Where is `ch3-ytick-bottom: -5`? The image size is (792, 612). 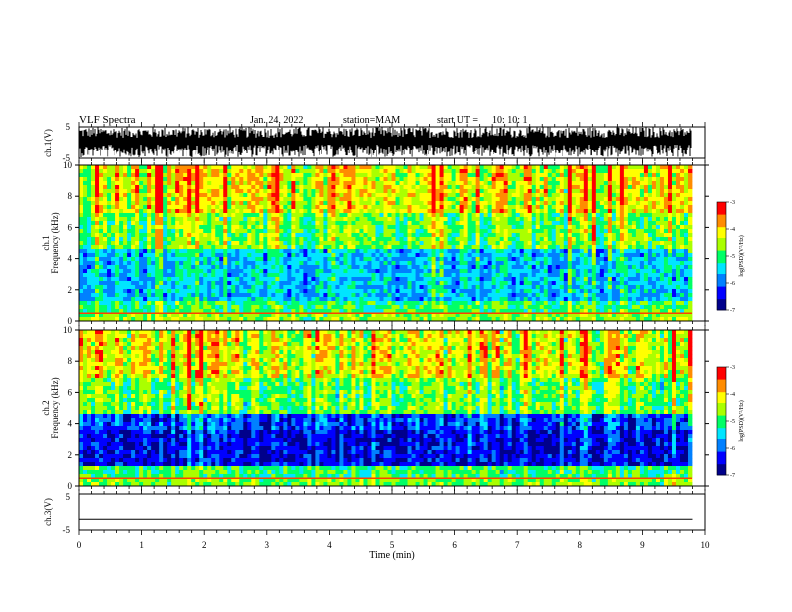
ch3-ytick-bottom: -5 is located at coordinates (67, 530).